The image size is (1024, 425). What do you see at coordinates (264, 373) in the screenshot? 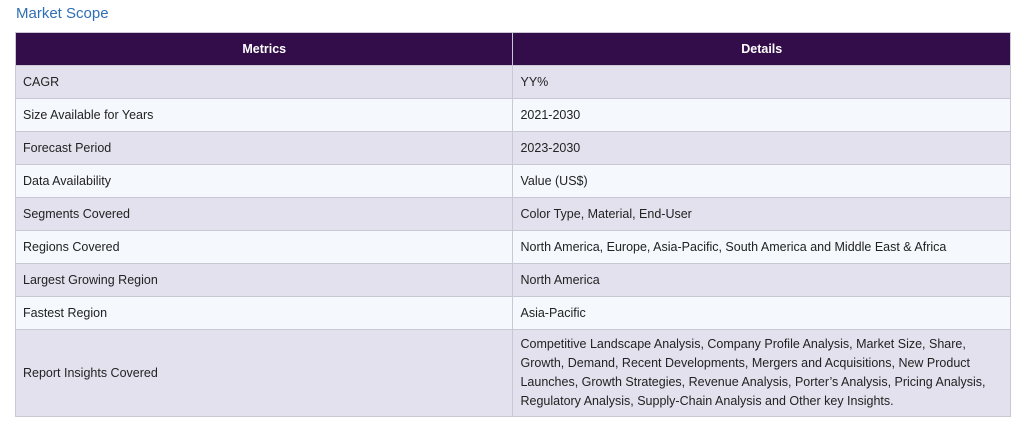
I see `metric-cell: Report Insights Covered` at bounding box center [264, 373].